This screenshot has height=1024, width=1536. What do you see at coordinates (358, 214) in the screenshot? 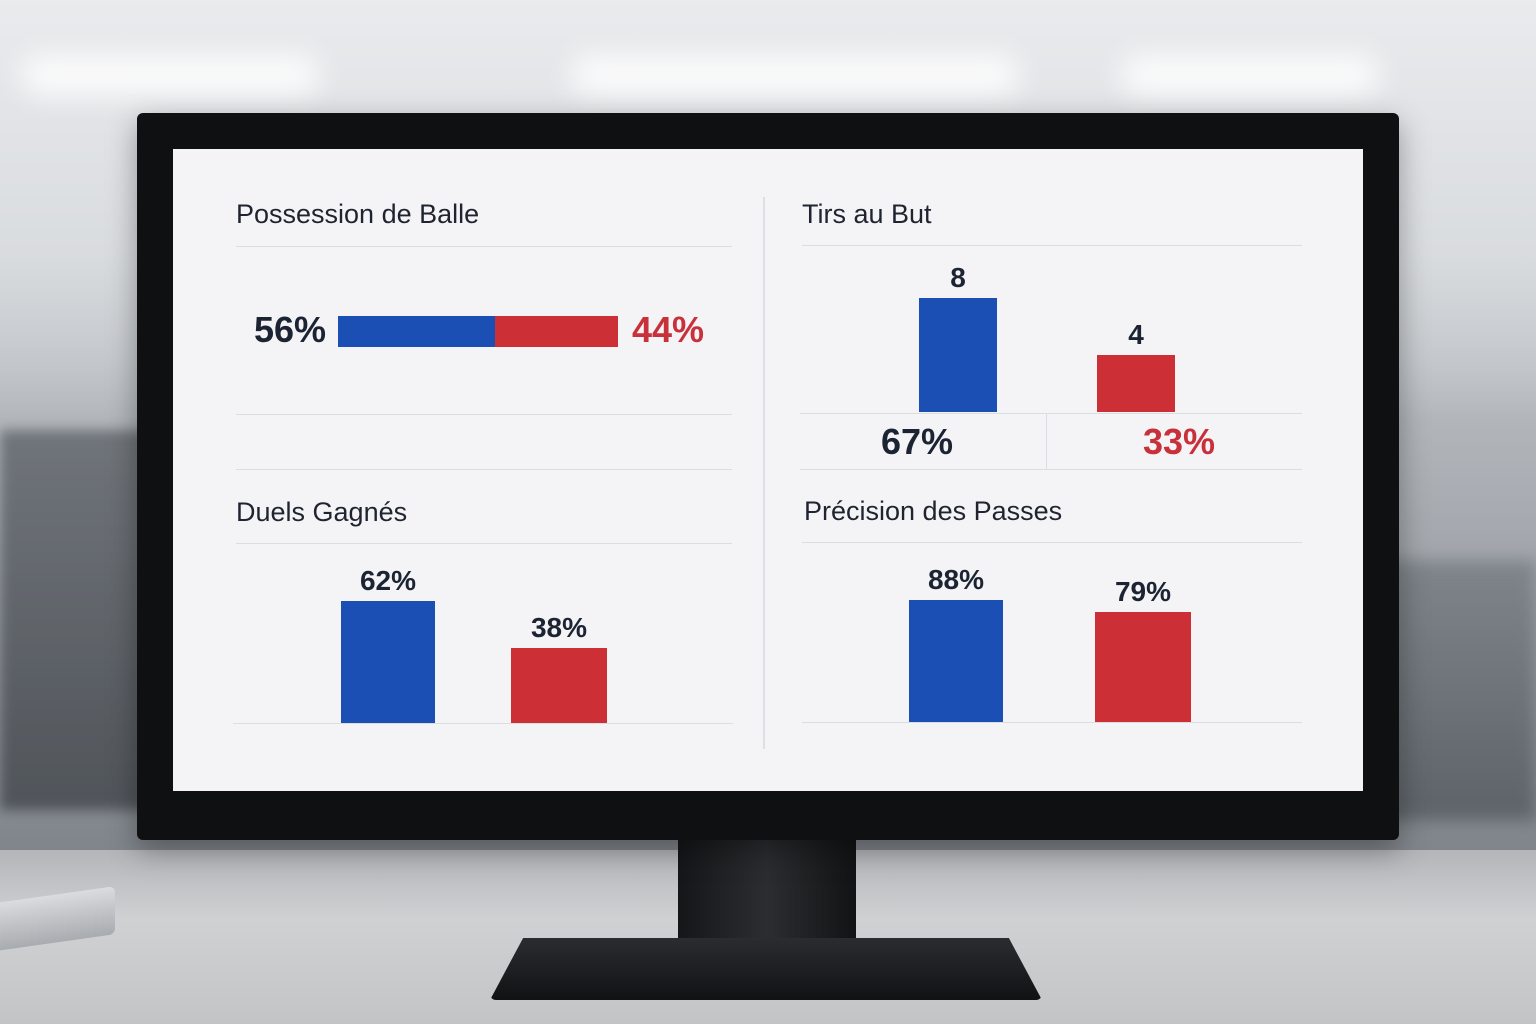
I see `possession-title: Possession de Balle` at bounding box center [358, 214].